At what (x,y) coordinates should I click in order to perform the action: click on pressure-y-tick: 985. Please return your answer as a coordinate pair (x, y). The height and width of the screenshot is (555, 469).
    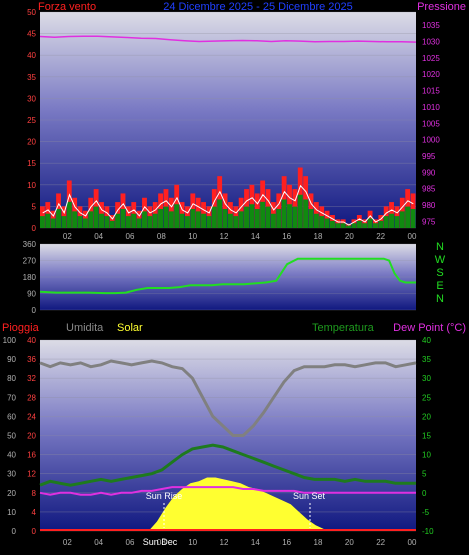
    Looking at the image, I should click on (429, 189).